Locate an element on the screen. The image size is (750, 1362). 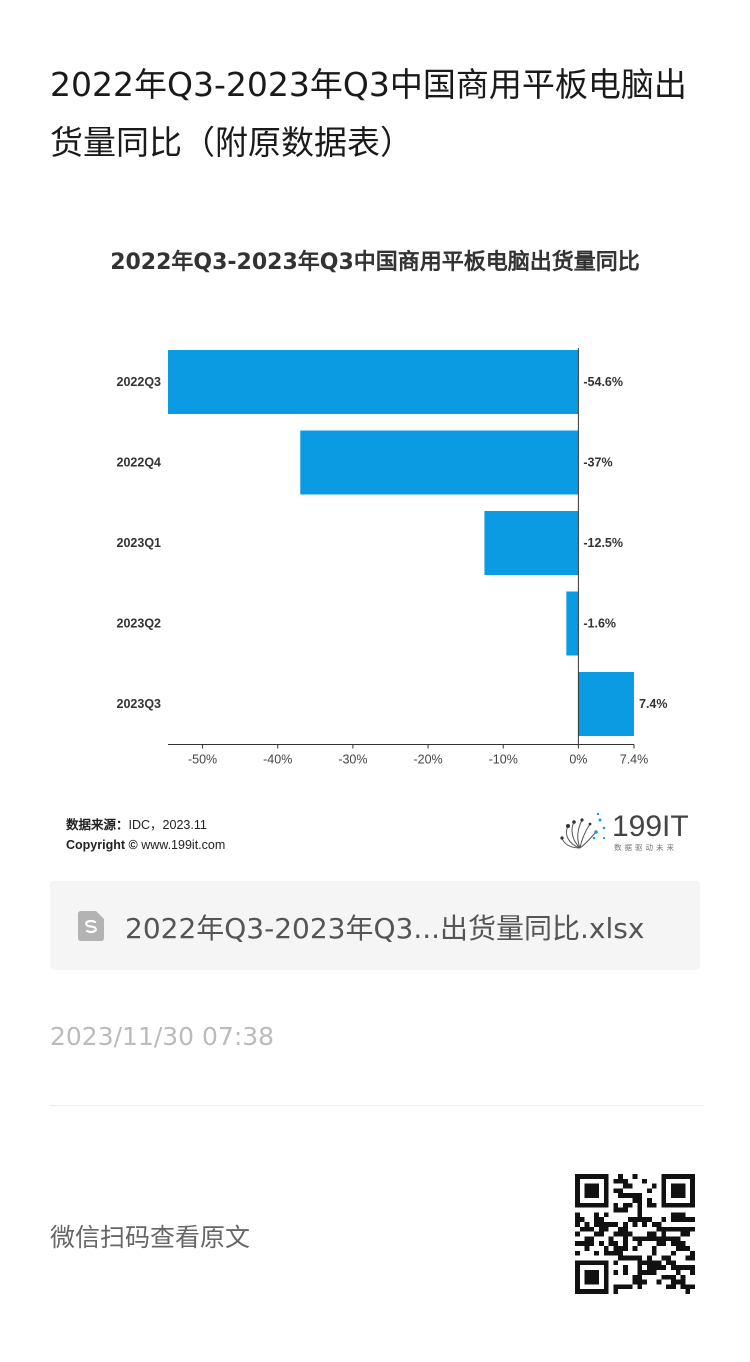
data-label: -12.5% is located at coordinates (603, 543).